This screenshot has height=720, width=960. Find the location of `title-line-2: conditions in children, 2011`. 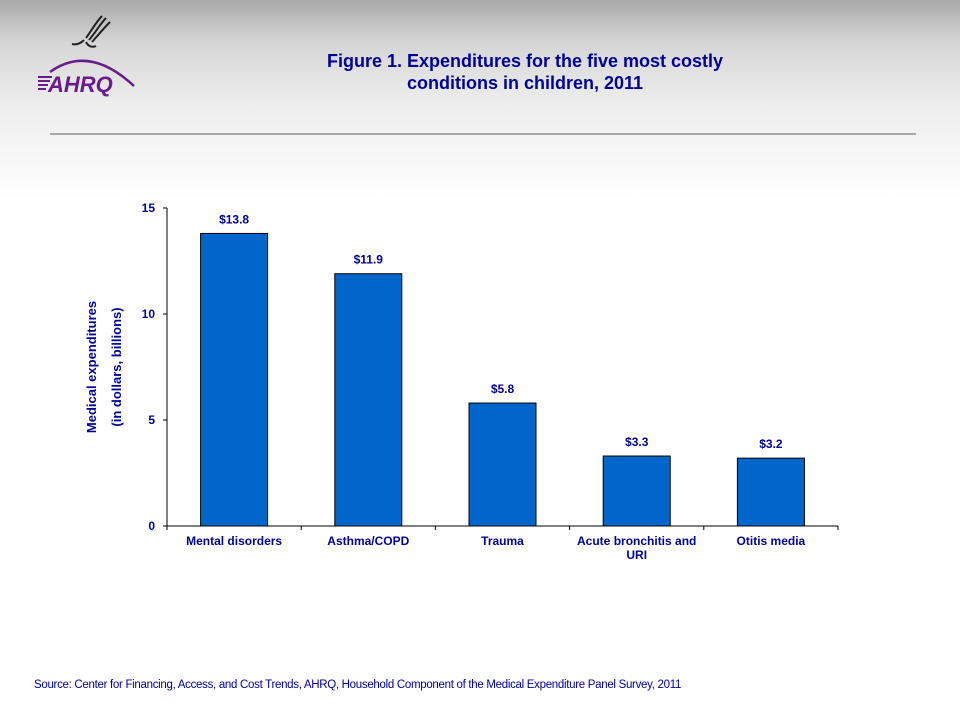

title-line-2: conditions in children, 2011 is located at coordinates (525, 83).